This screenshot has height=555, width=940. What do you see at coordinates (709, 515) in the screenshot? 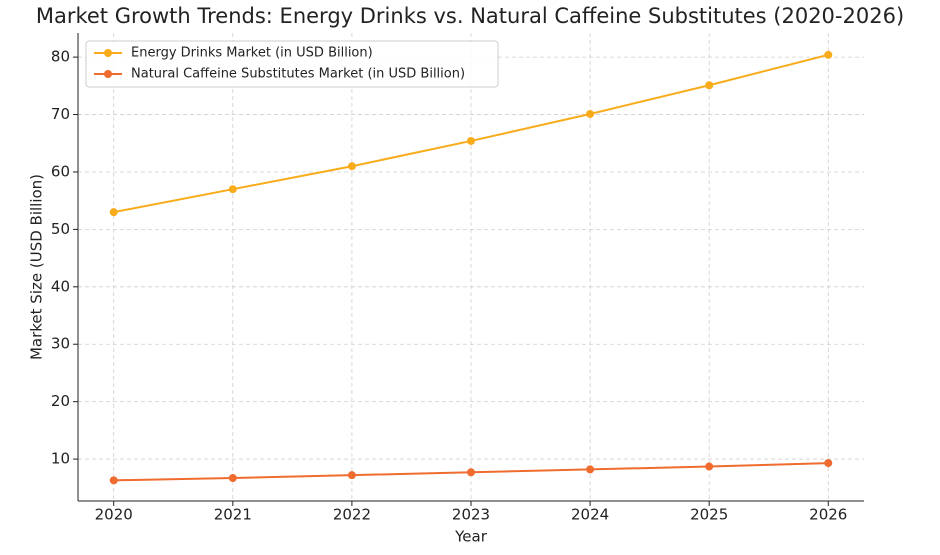
I see `x-tick-label: 2025` at bounding box center [709, 515].